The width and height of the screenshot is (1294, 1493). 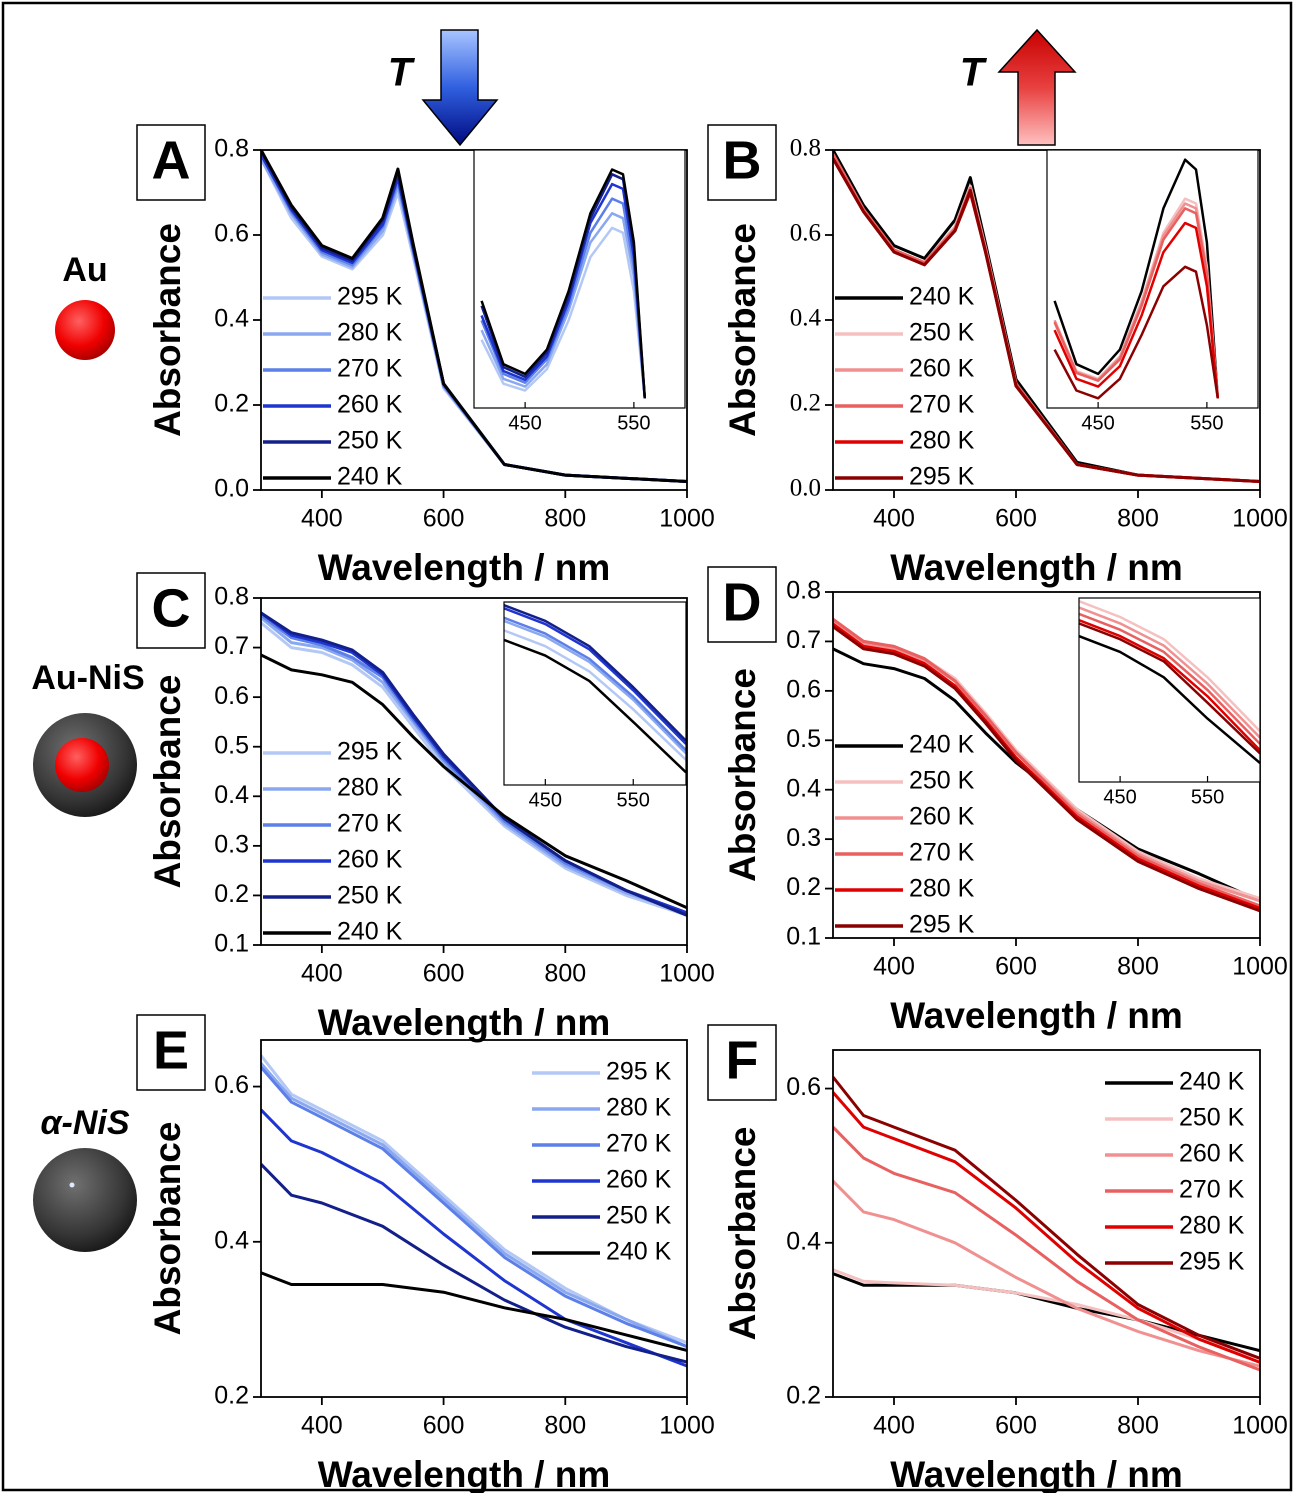 What do you see at coordinates (171, 1050) in the screenshot?
I see `panel-letter: E` at bounding box center [171, 1050].